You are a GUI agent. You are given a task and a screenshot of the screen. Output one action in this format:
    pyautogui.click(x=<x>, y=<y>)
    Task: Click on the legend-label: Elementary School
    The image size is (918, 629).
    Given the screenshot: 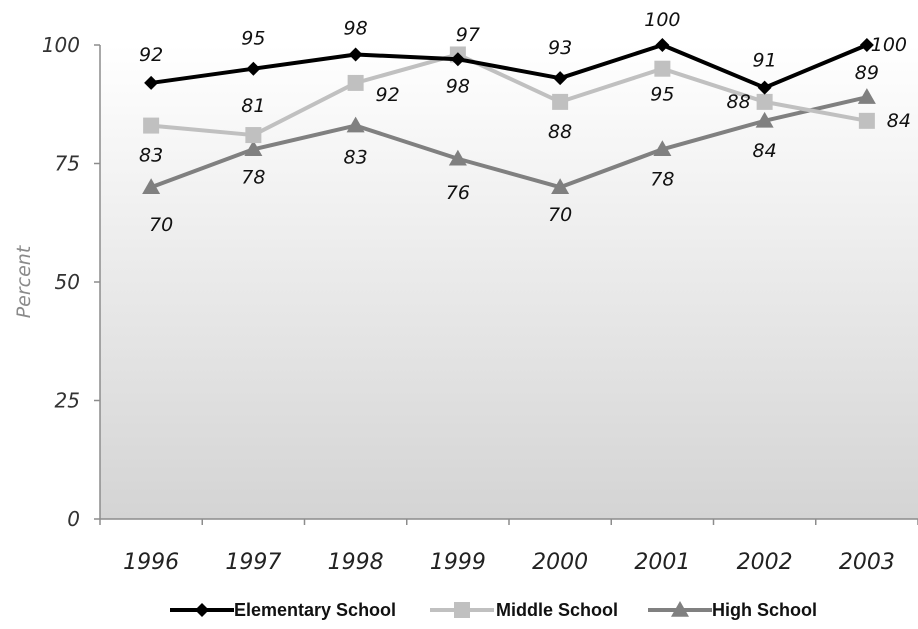 What is the action you would take?
    pyautogui.click(x=315, y=610)
    